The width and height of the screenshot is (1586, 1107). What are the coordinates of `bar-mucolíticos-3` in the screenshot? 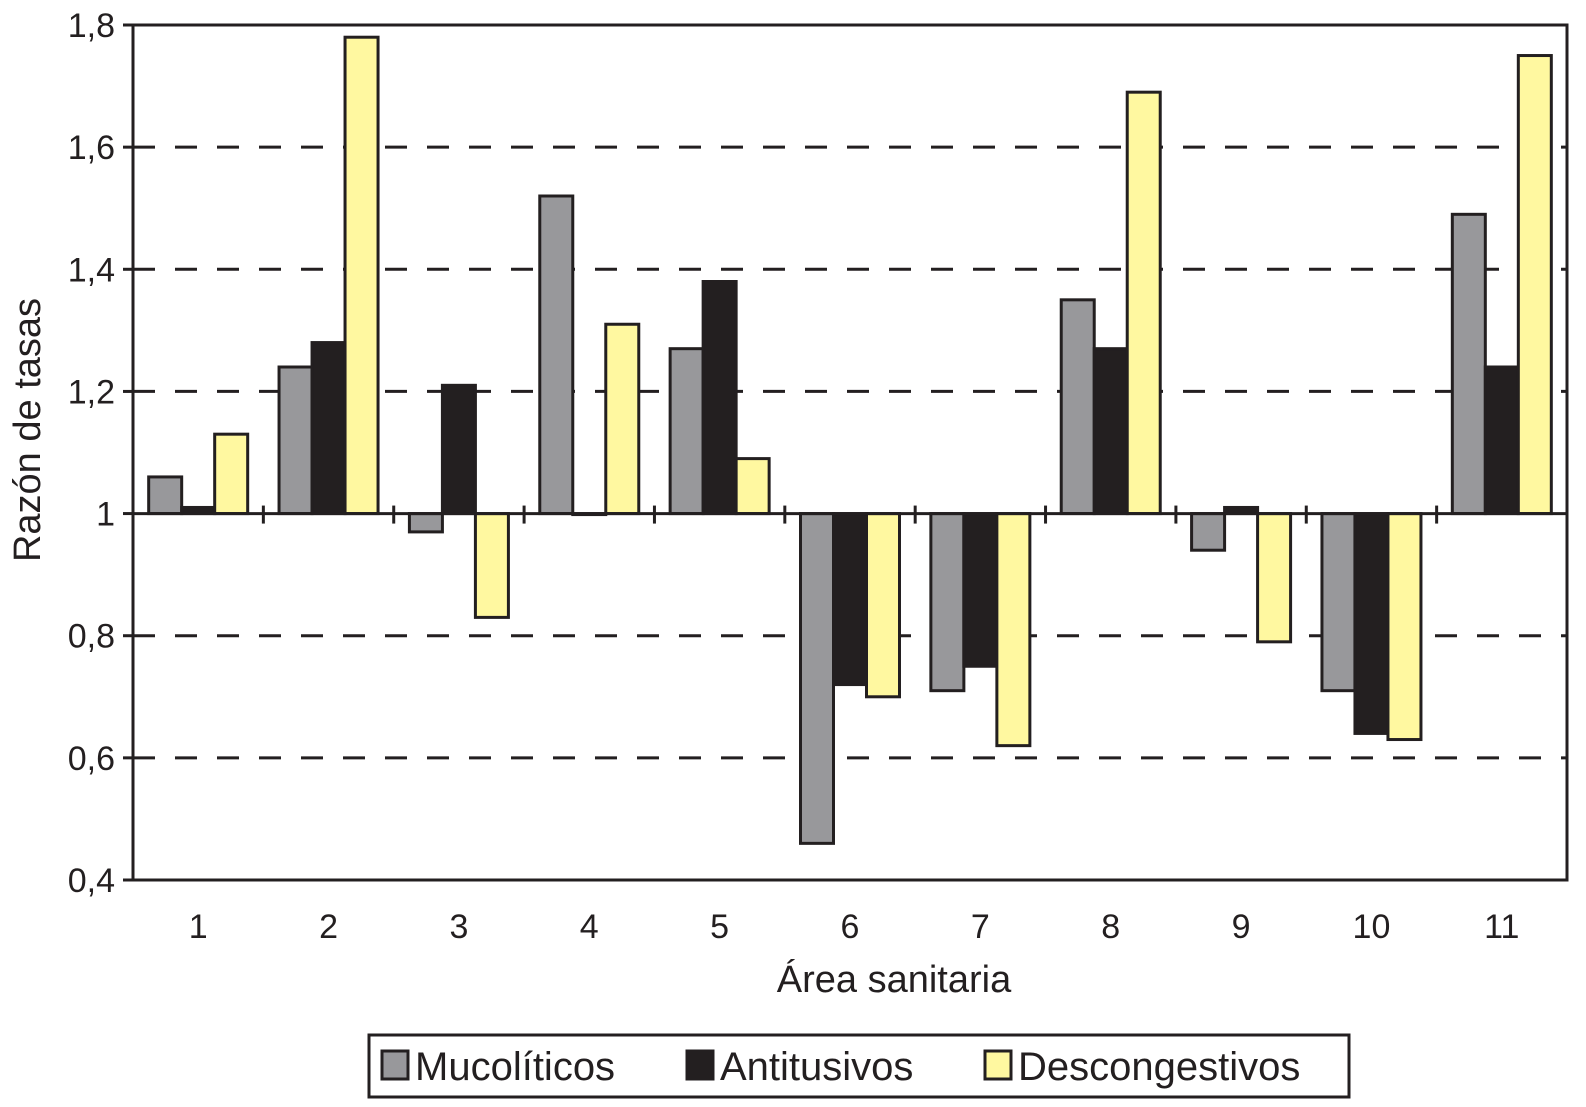 It's located at (425, 523).